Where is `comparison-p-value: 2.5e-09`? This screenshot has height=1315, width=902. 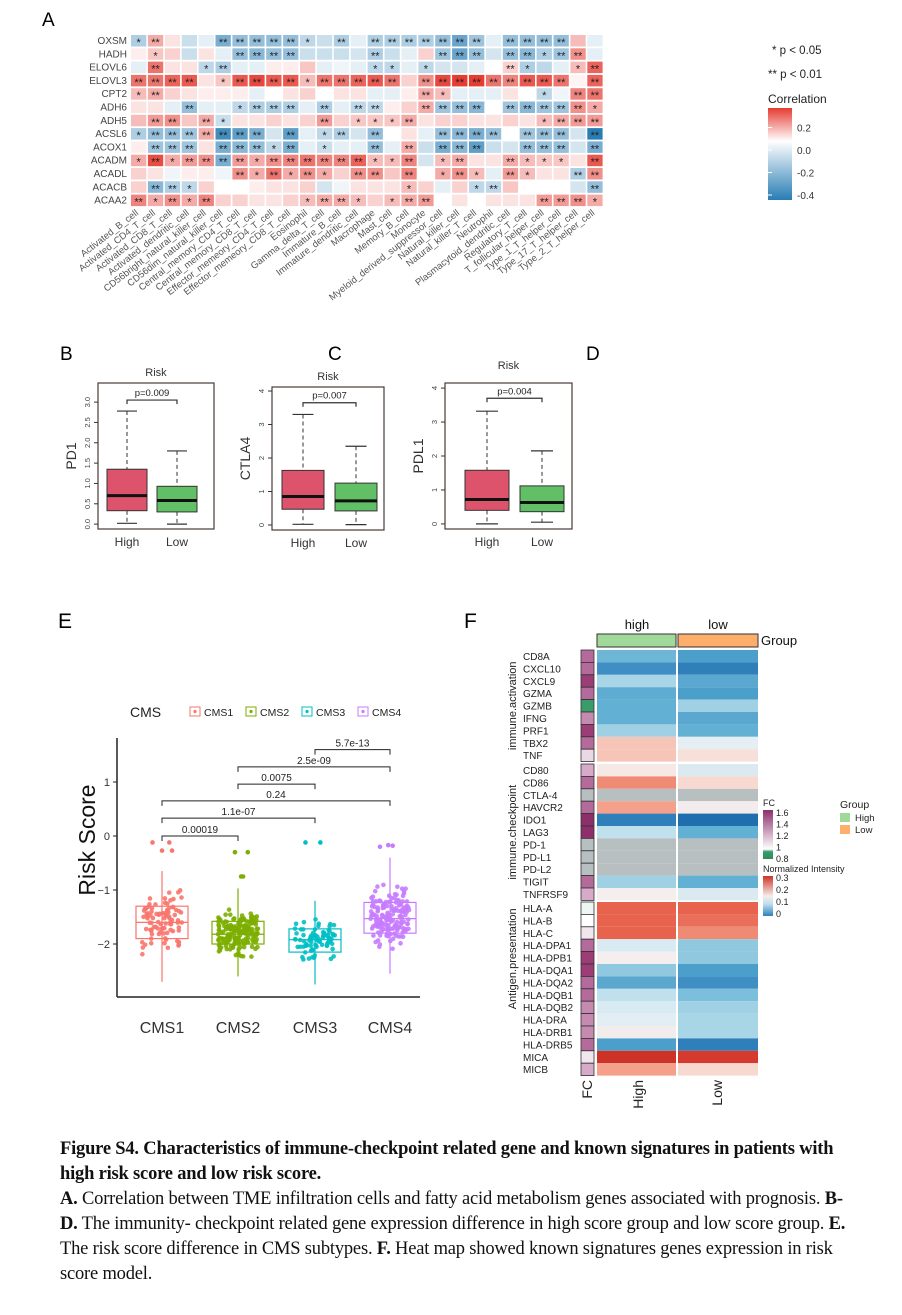 comparison-p-value: 2.5e-09 is located at coordinates (314, 761).